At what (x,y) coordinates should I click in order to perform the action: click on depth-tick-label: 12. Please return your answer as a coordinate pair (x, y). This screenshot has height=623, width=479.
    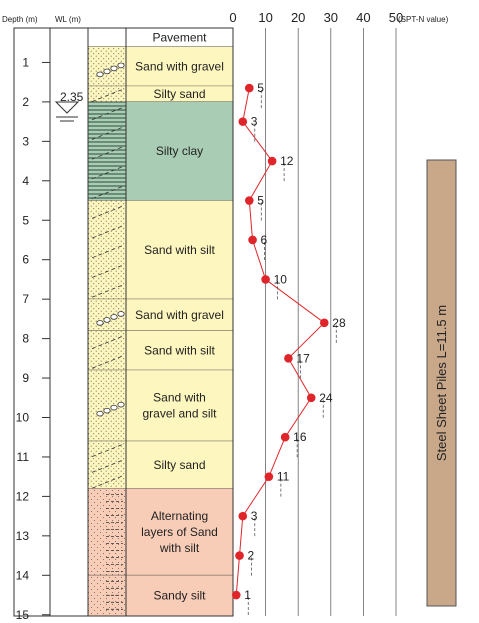
    Looking at the image, I should click on (23, 496).